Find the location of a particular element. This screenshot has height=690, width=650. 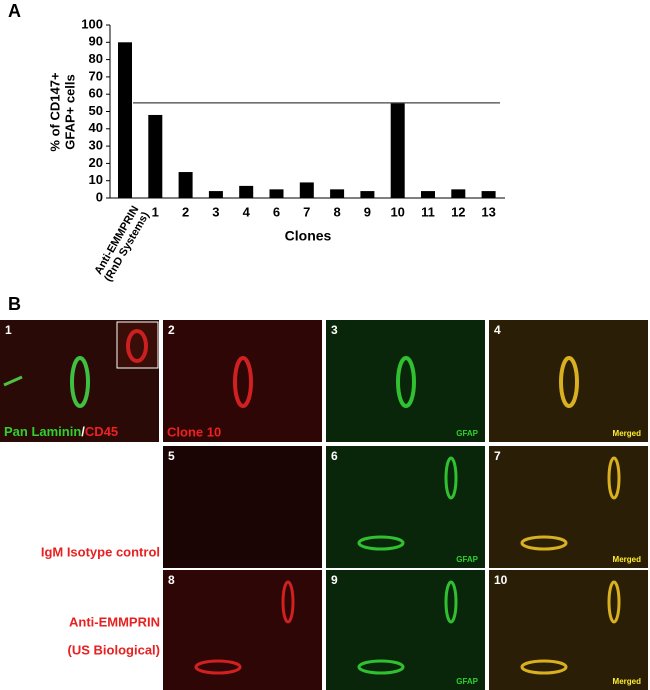

x-tick-label: 6 is located at coordinates (276, 211).